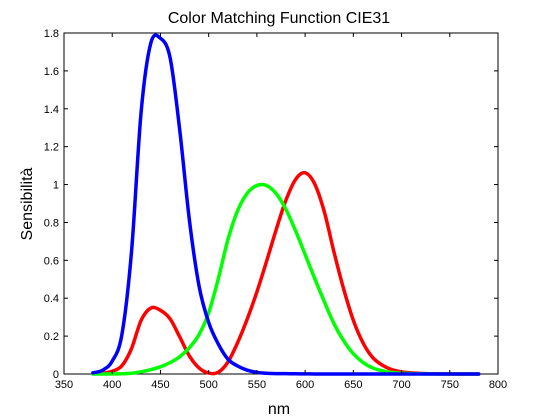  What do you see at coordinates (51, 34) in the screenshot?
I see `y-tick-label: 1.8` at bounding box center [51, 34].